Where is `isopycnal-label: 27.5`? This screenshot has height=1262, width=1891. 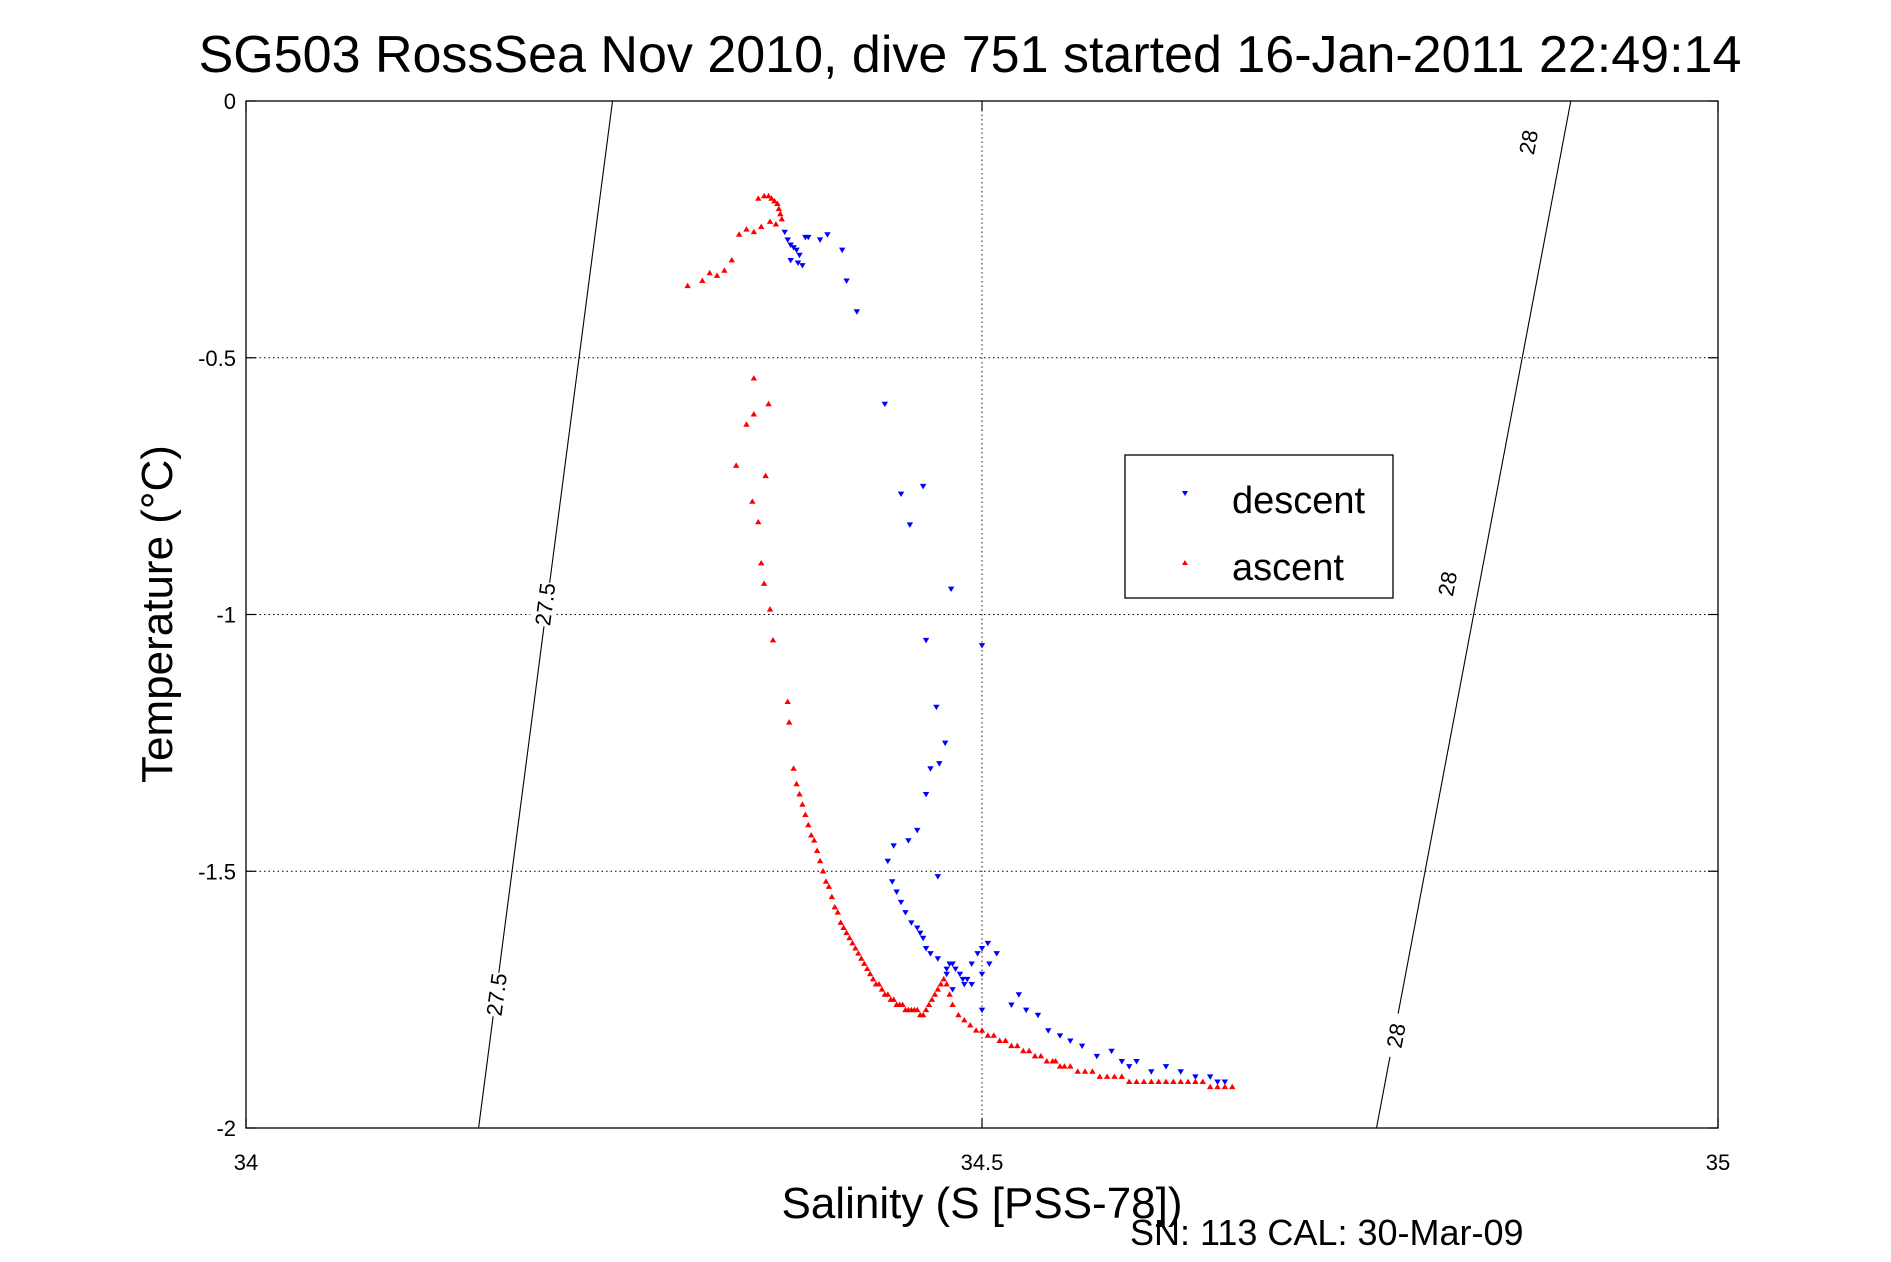 isopycnal-label: 27.5 is located at coordinates (496, 994).